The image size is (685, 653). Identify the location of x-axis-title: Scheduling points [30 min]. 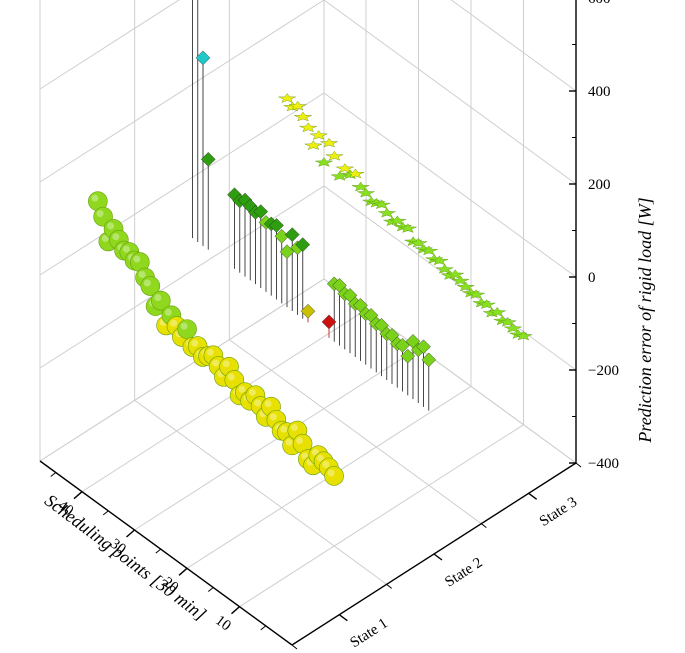
(125, 557).